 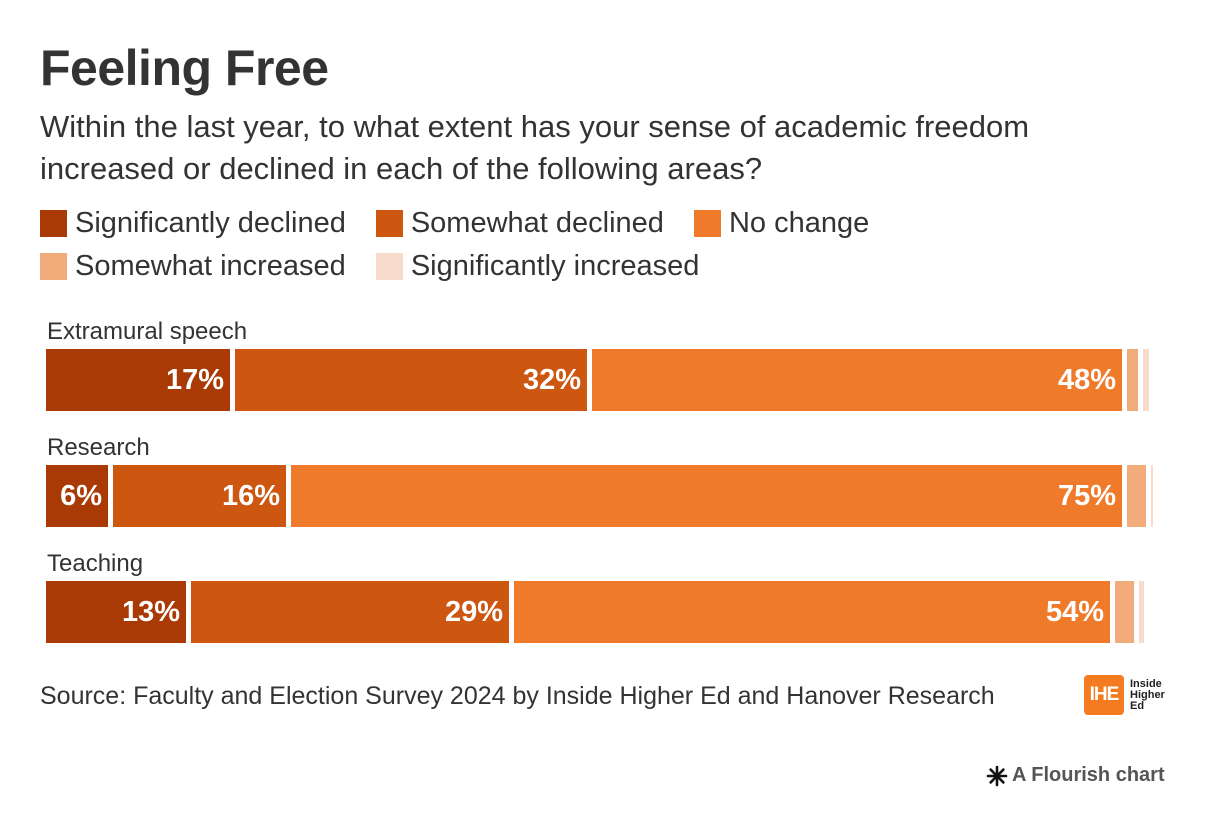 What do you see at coordinates (706, 496) in the screenshot?
I see `bar-segment: 75%` at bounding box center [706, 496].